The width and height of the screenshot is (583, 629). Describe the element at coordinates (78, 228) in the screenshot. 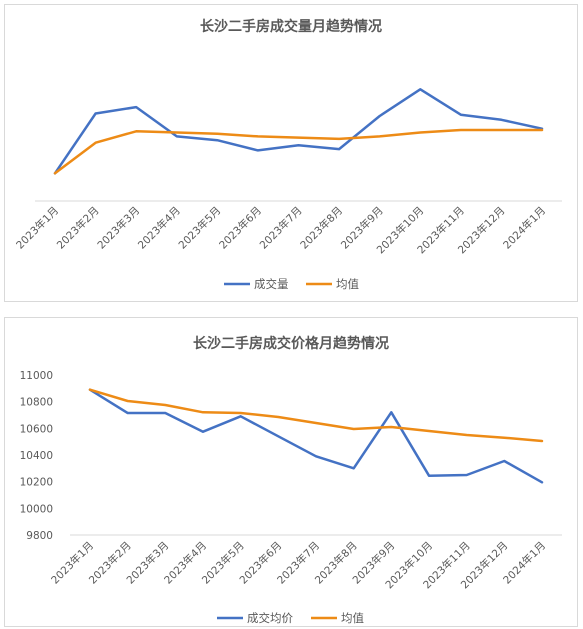

I see `x-tick-label: 2023年2月` at that location.